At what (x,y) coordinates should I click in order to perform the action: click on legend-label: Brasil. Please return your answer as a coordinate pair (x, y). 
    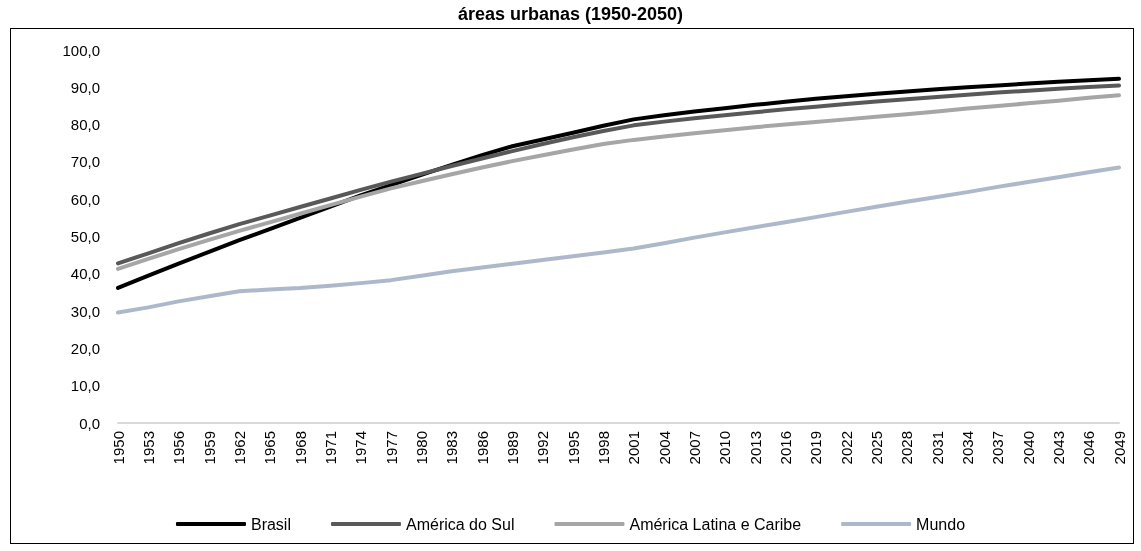
    Looking at the image, I should click on (270, 524).